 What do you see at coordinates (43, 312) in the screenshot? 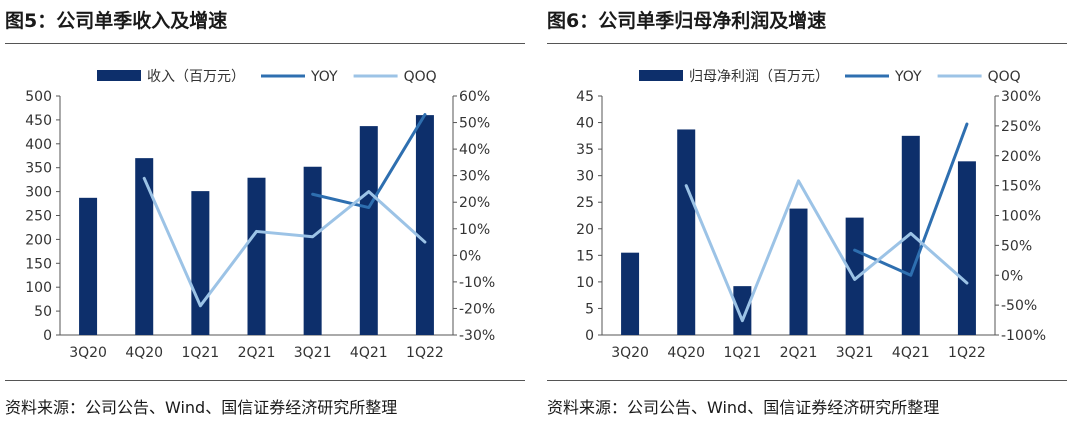
I see `y-tick-label: 50` at bounding box center [43, 312].